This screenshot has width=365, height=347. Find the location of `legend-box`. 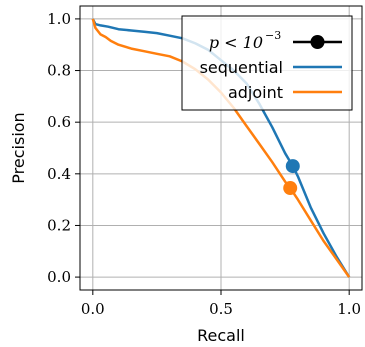

legend-box is located at coordinates (267, 63).